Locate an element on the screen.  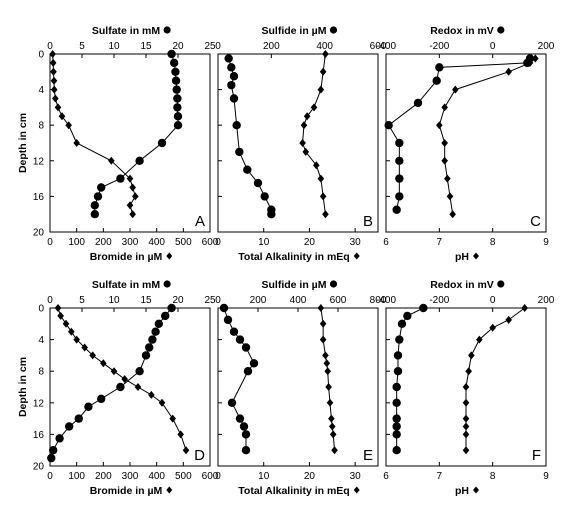
panel-letter: C is located at coordinates (535, 221).